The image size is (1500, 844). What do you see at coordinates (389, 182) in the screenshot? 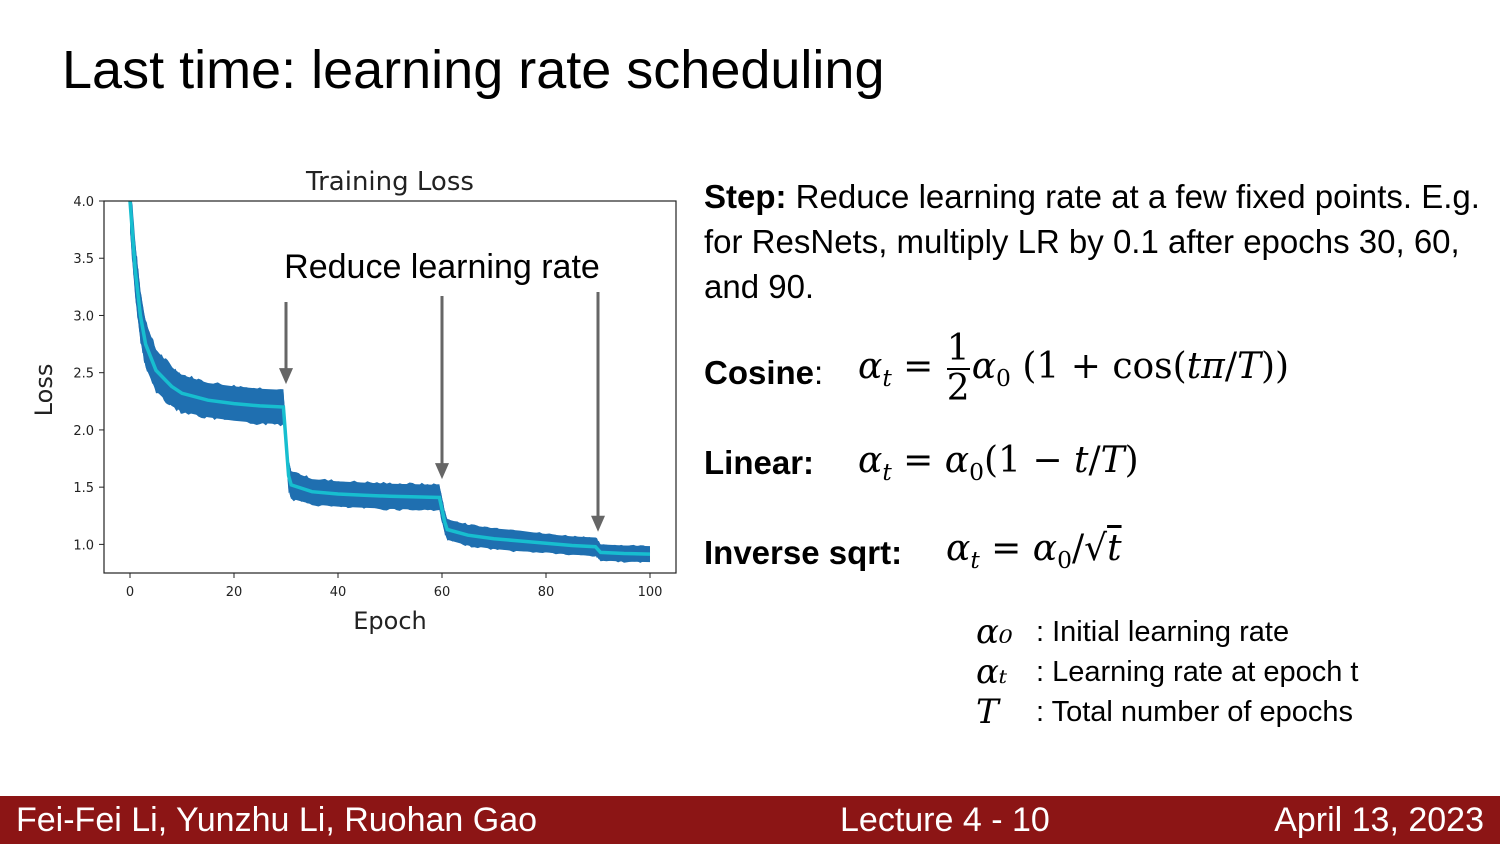
I see `chart-title: Training Loss` at bounding box center [389, 182].